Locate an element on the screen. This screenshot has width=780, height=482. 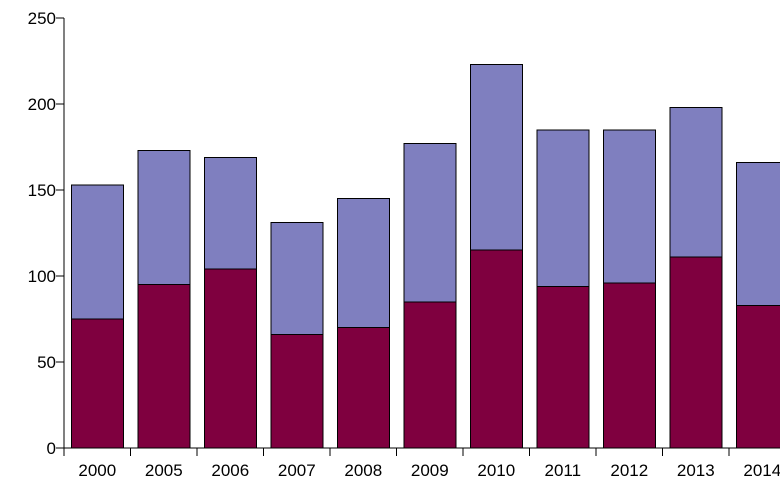
y-tick-label-0: 0 is located at coordinates (51, 448).